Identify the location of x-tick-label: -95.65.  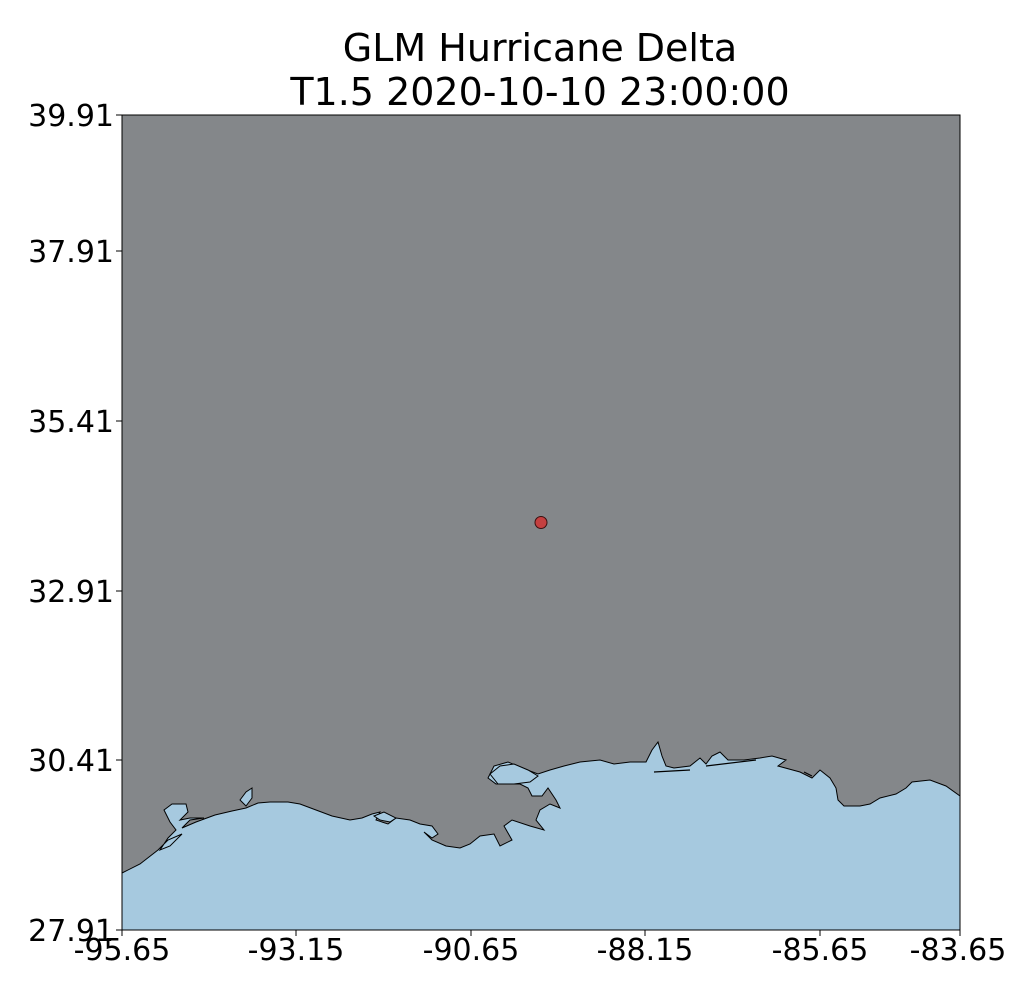
(122, 950).